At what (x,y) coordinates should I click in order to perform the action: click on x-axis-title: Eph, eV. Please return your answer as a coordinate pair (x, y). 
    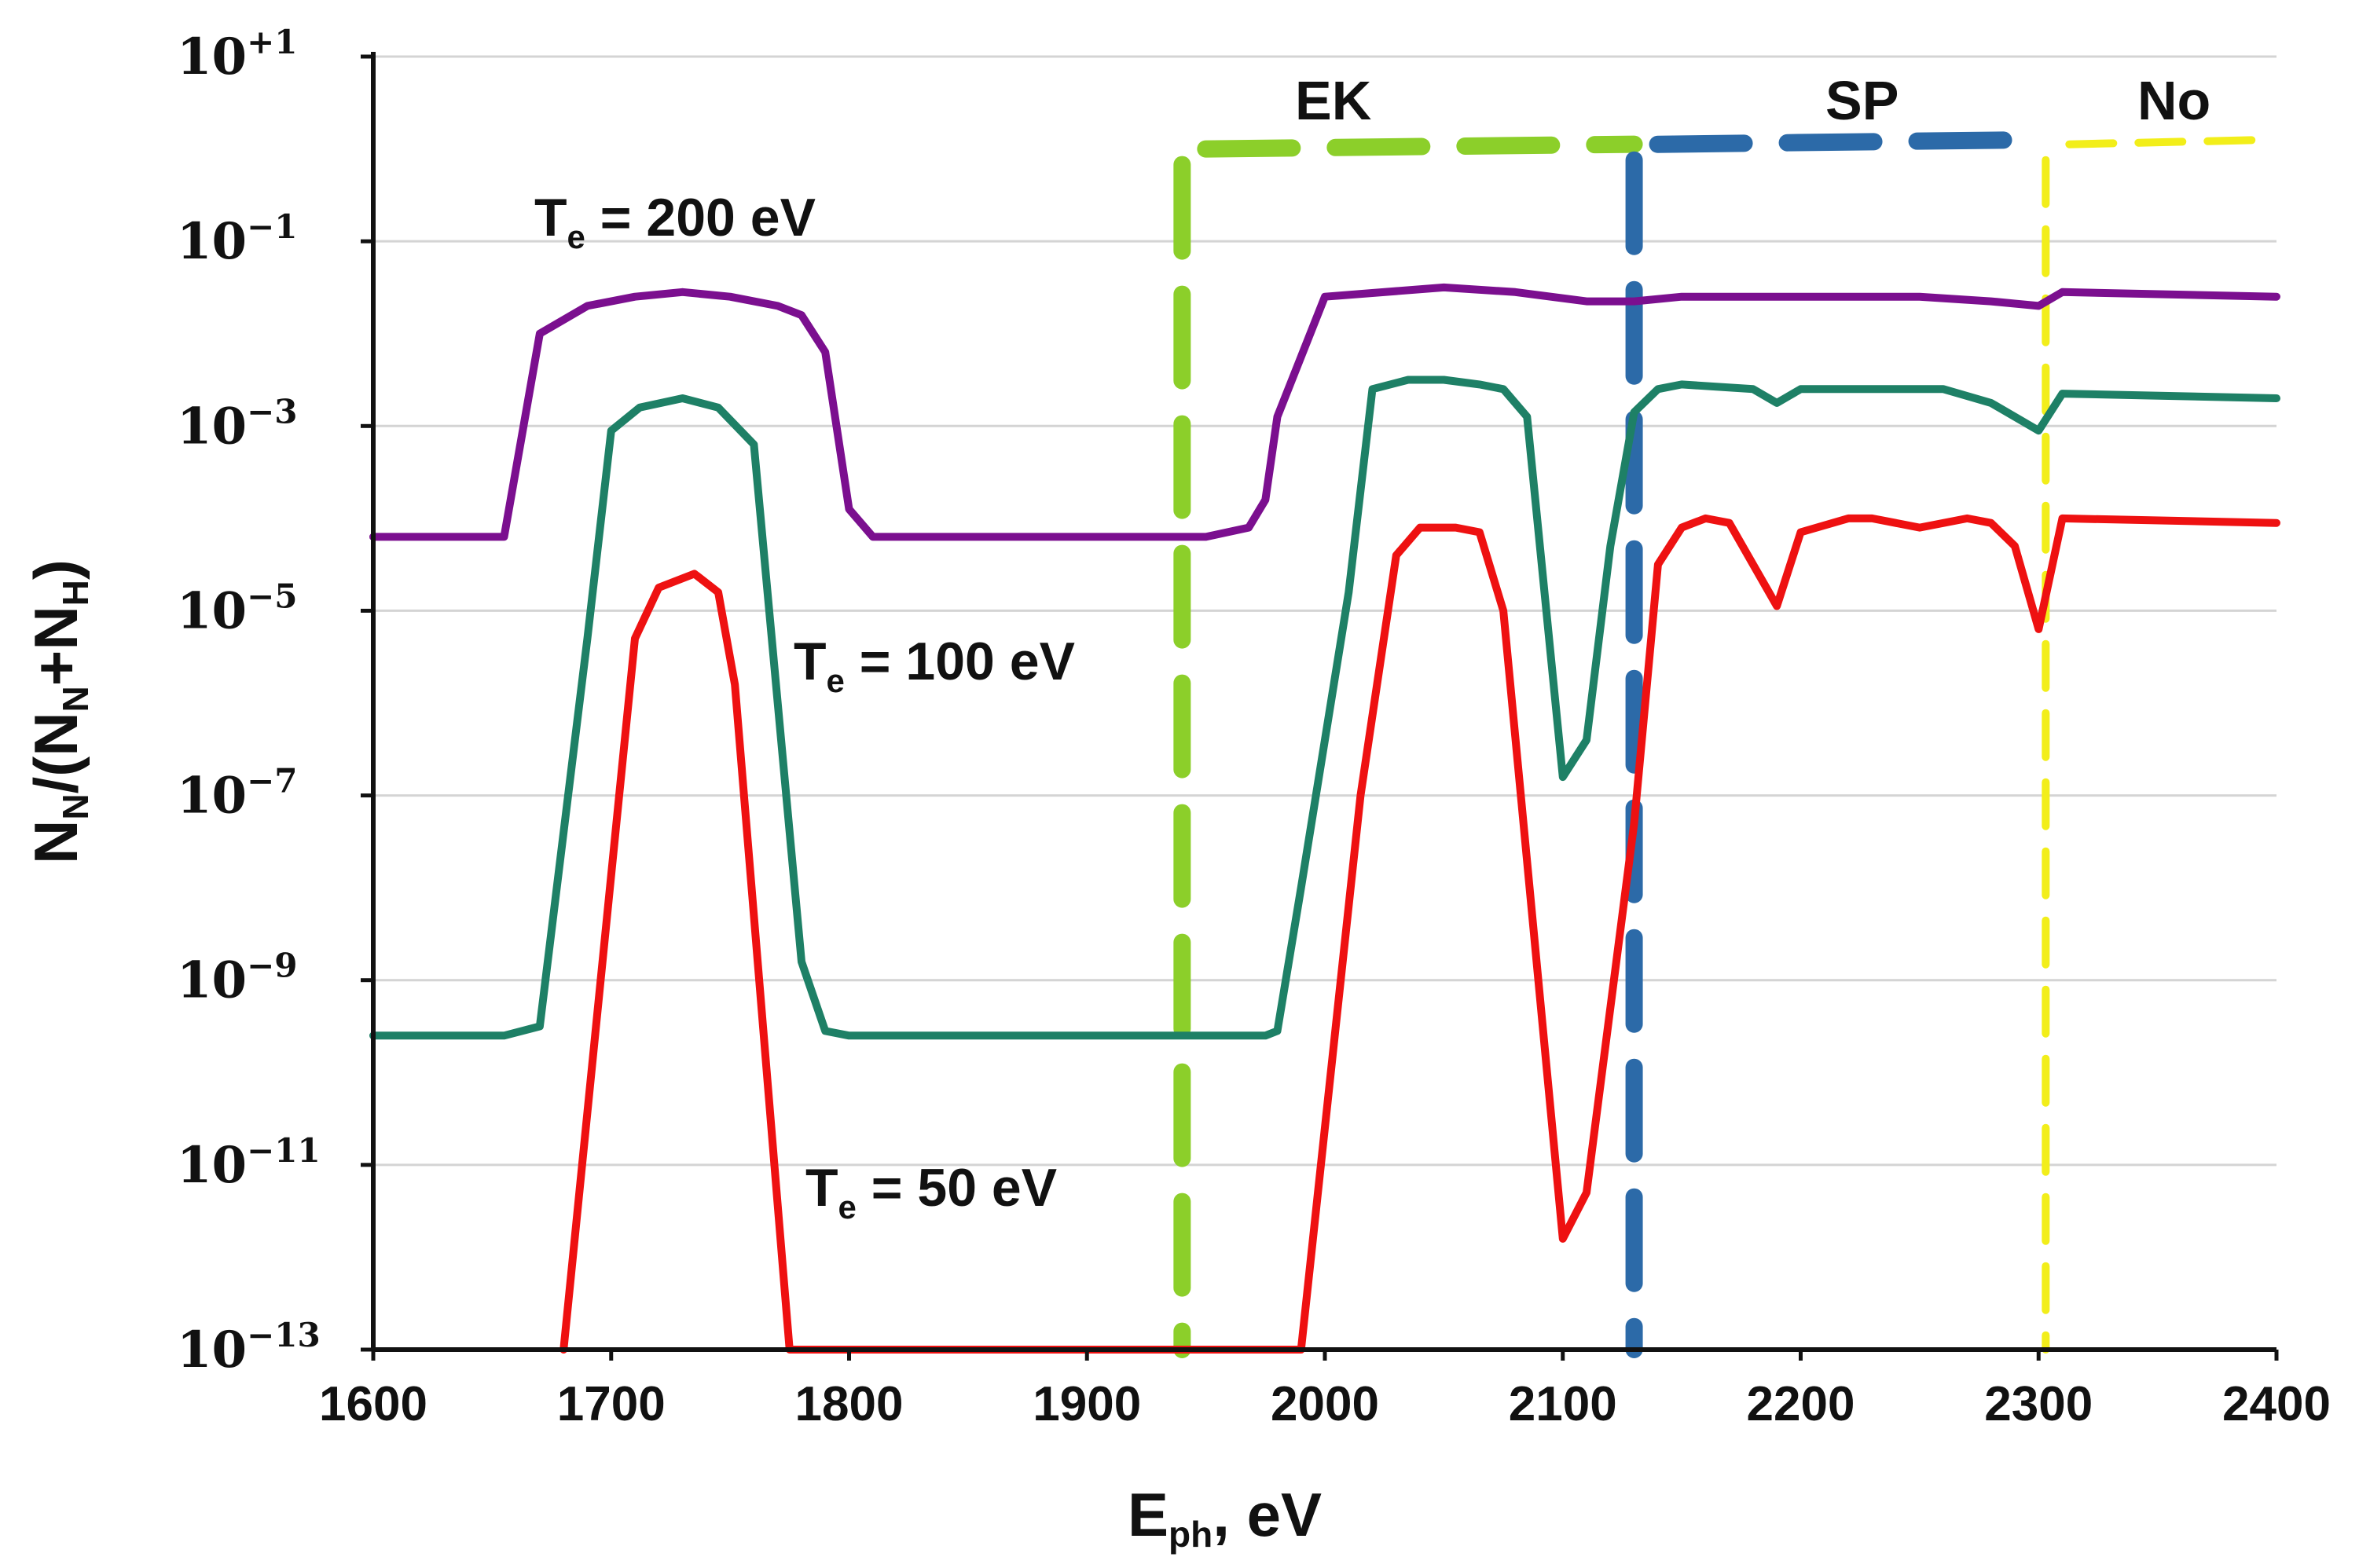
    Looking at the image, I should click on (1225, 1517).